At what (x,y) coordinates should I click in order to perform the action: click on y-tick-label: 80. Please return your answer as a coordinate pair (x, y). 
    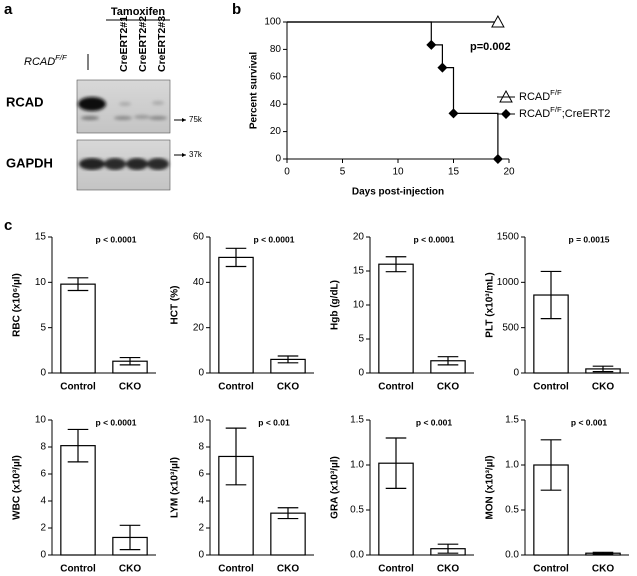
    Looking at the image, I should click on (276, 49).